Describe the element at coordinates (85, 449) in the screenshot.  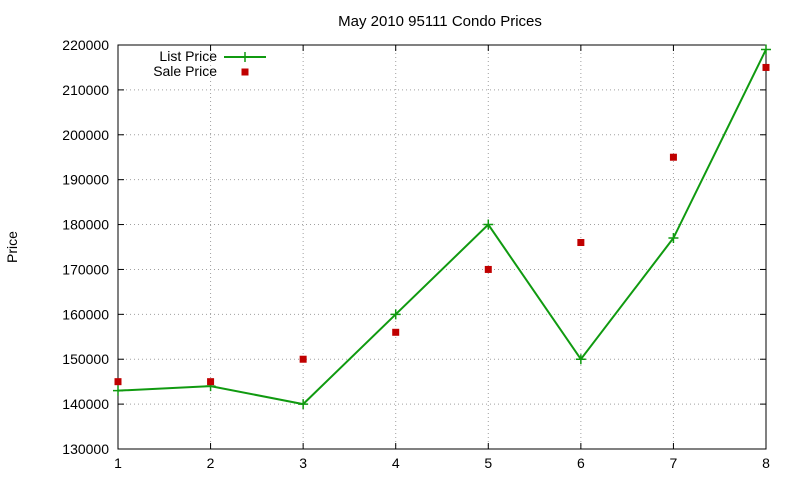
I see `y-tick-label: 130000` at that location.